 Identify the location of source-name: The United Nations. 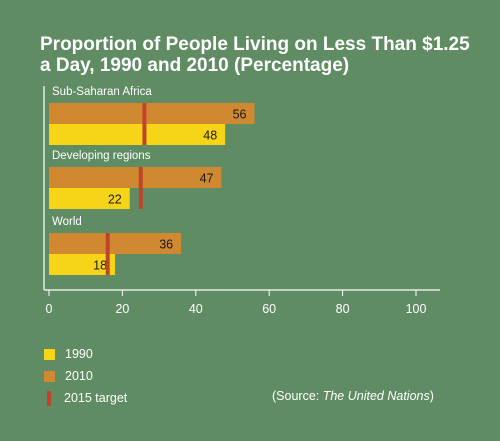
(376, 396).